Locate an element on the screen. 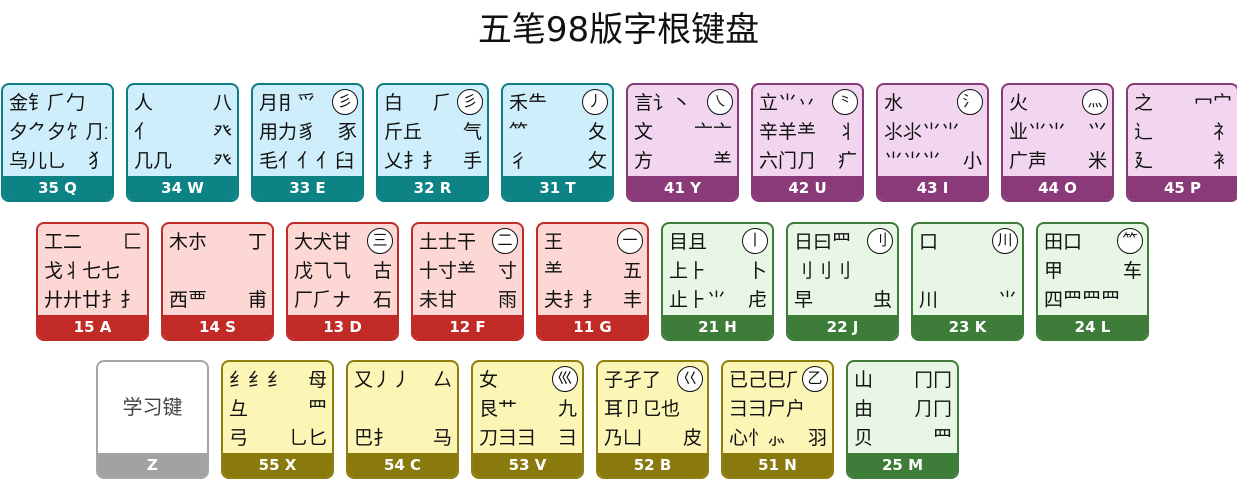 Image resolution: width=1237 pixels, height=480 pixels. root-line: 子孑了 is located at coordinates (653, 380).